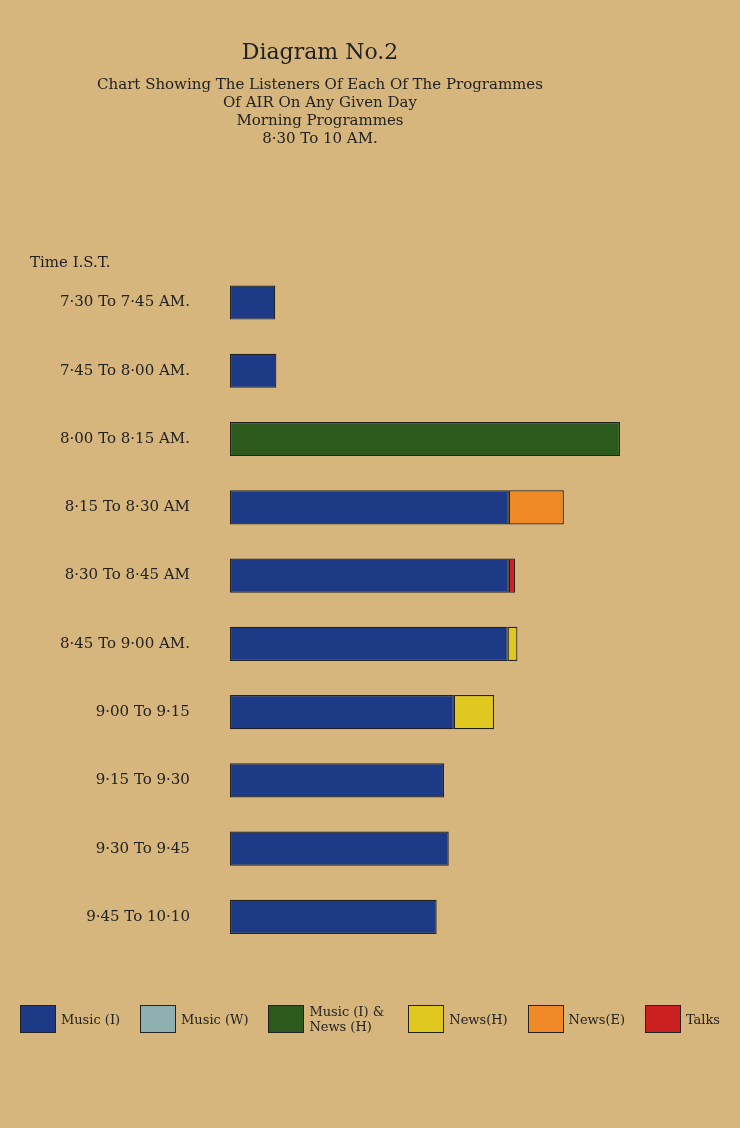  Describe the element at coordinates (478, 1019) in the screenshot. I see `legend-label: News(H)` at that location.